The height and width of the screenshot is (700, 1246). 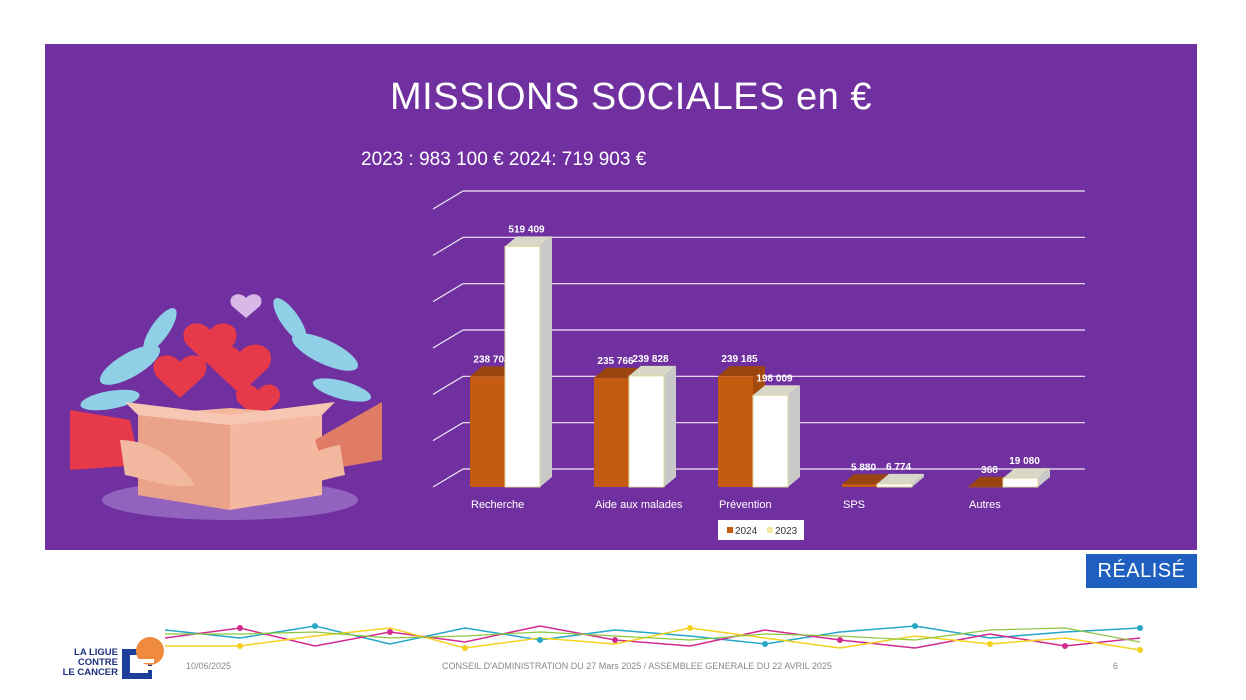 I want to click on data-label: 238 704, so click(x=491, y=359).